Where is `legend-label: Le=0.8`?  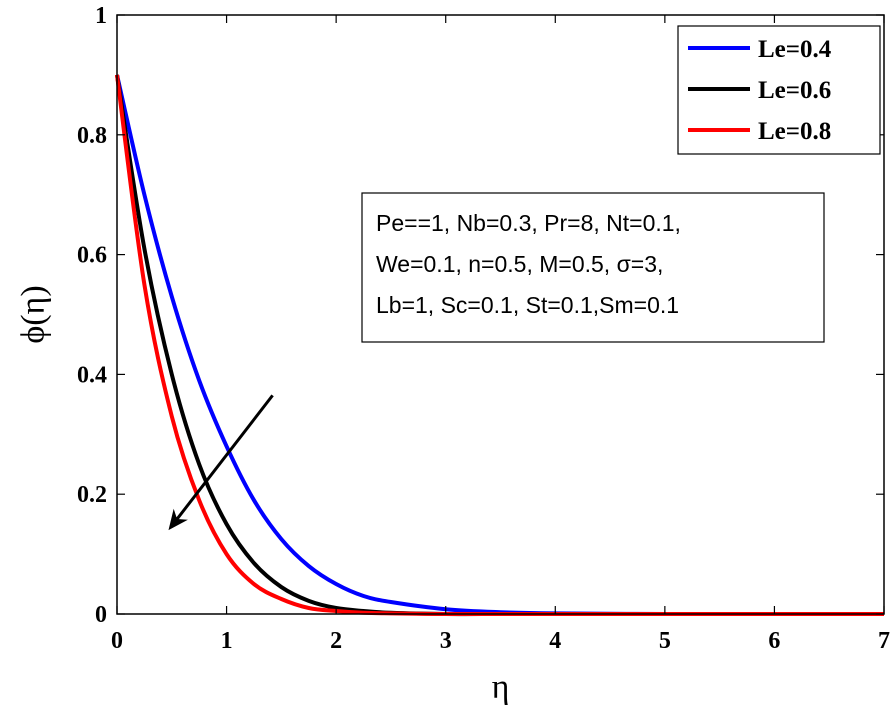
legend-label: Le=0.8 is located at coordinates (794, 131).